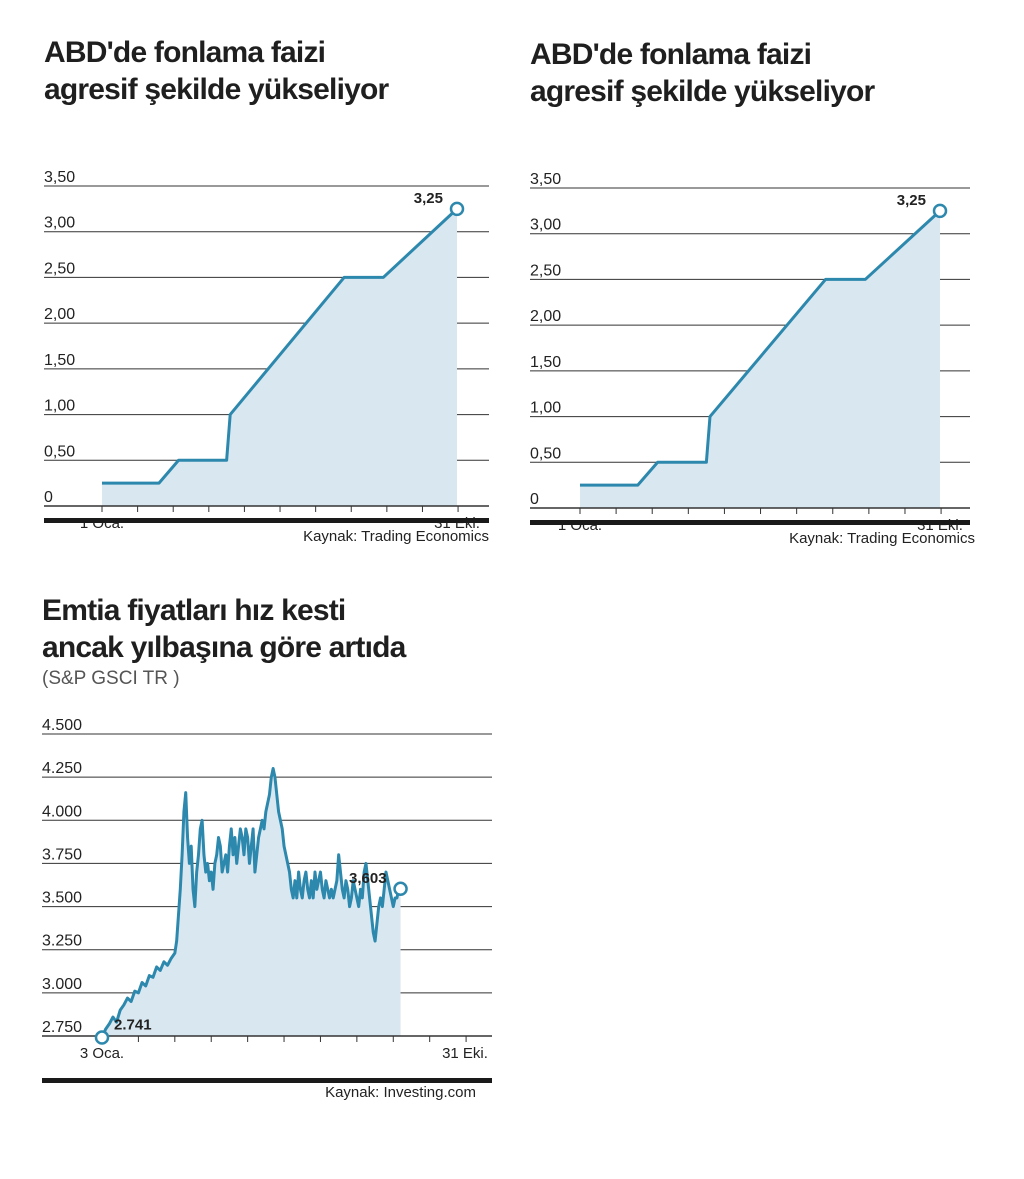  What do you see at coordinates (465, 1053) in the screenshot?
I see `x-end-label: 31 Eki.` at bounding box center [465, 1053].